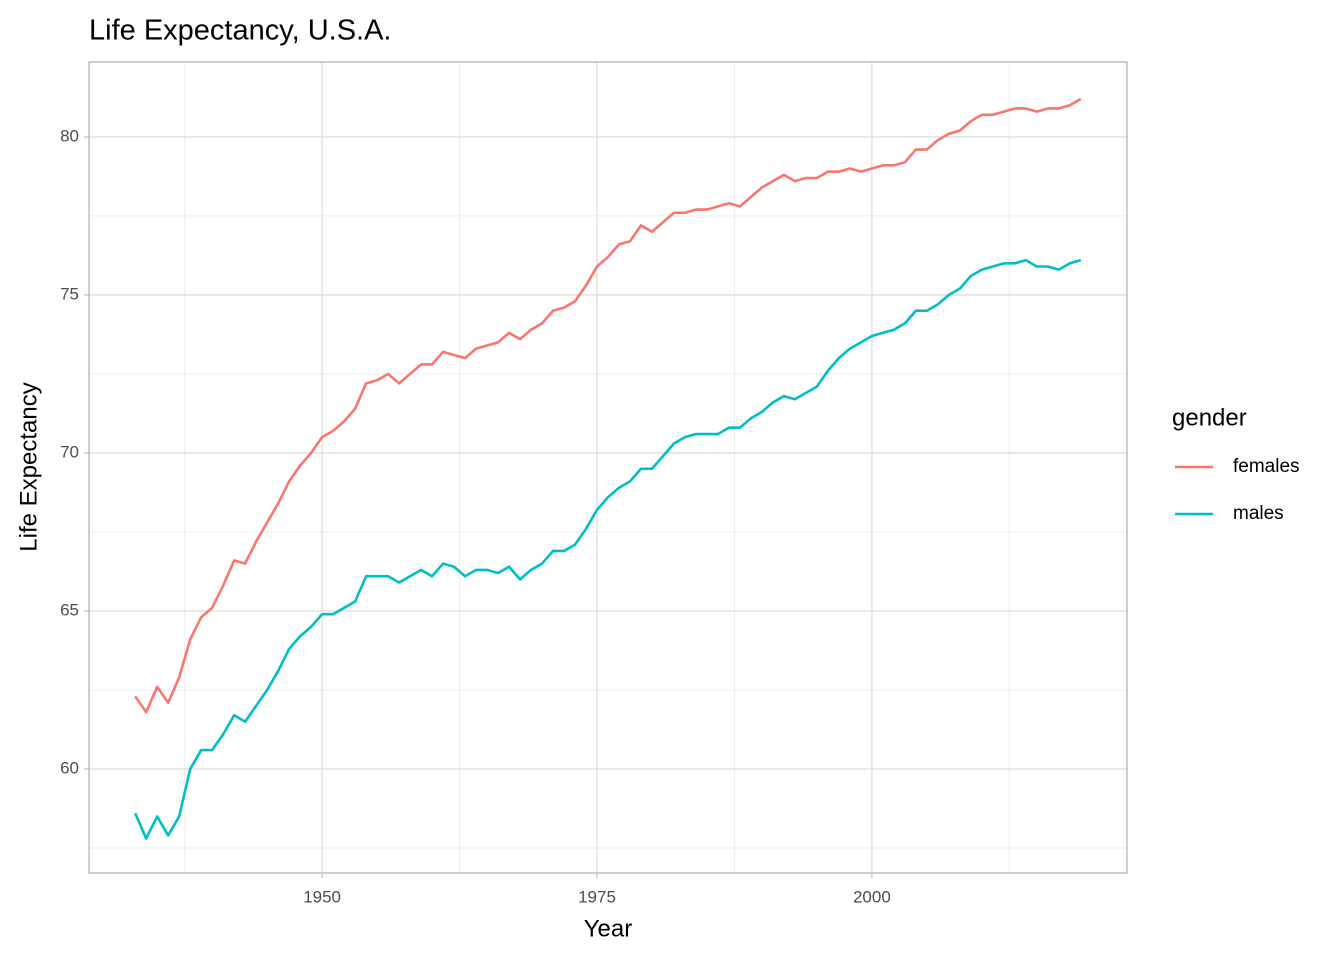 The height and width of the screenshot is (960, 1344). I want to click on x-tick-label: 1975, so click(597, 896).